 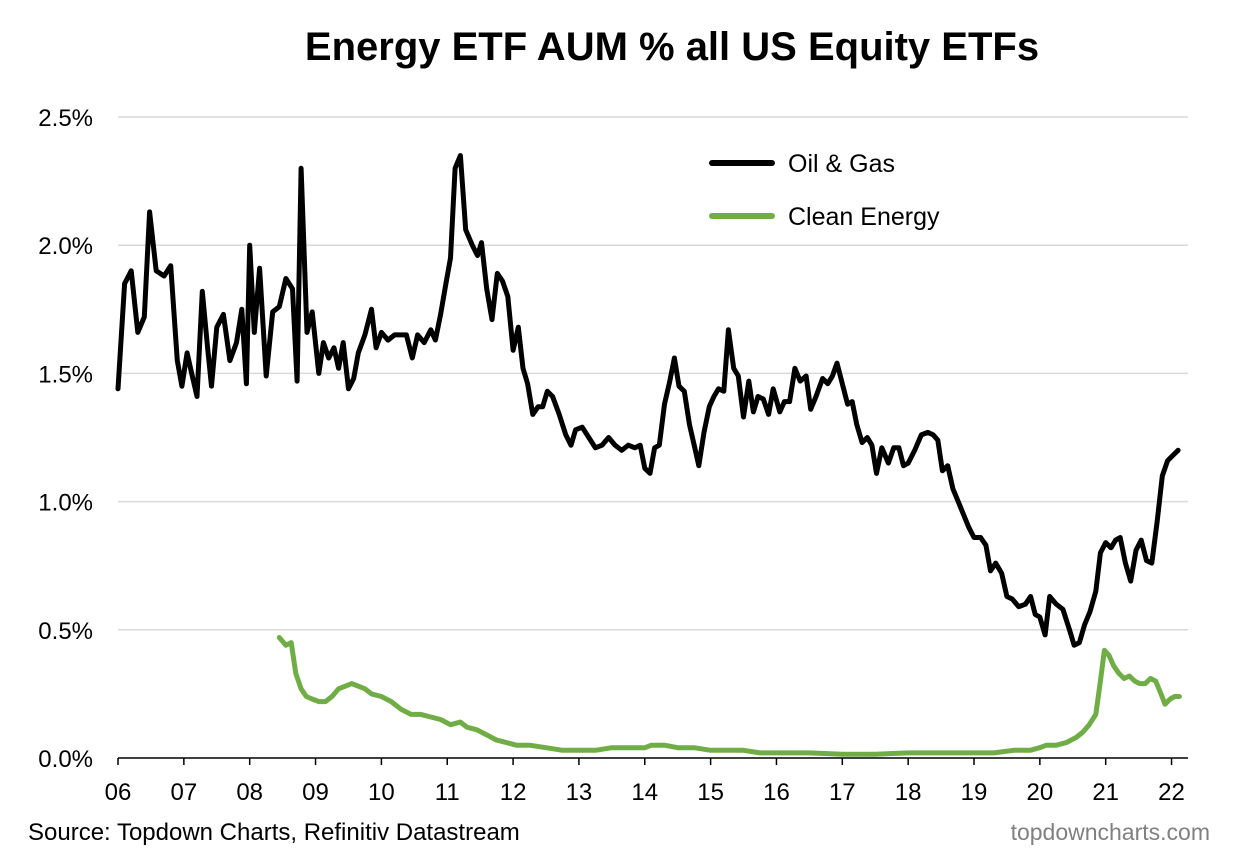 I want to click on x-tick-label: 13, so click(x=579, y=792).